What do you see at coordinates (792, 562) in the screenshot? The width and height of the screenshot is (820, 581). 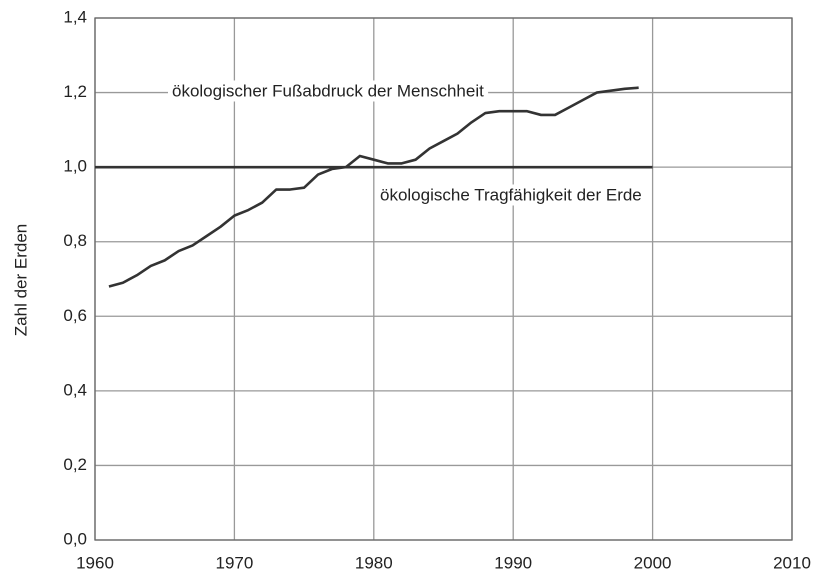 I see `x-tick-label: 2010` at bounding box center [792, 562].